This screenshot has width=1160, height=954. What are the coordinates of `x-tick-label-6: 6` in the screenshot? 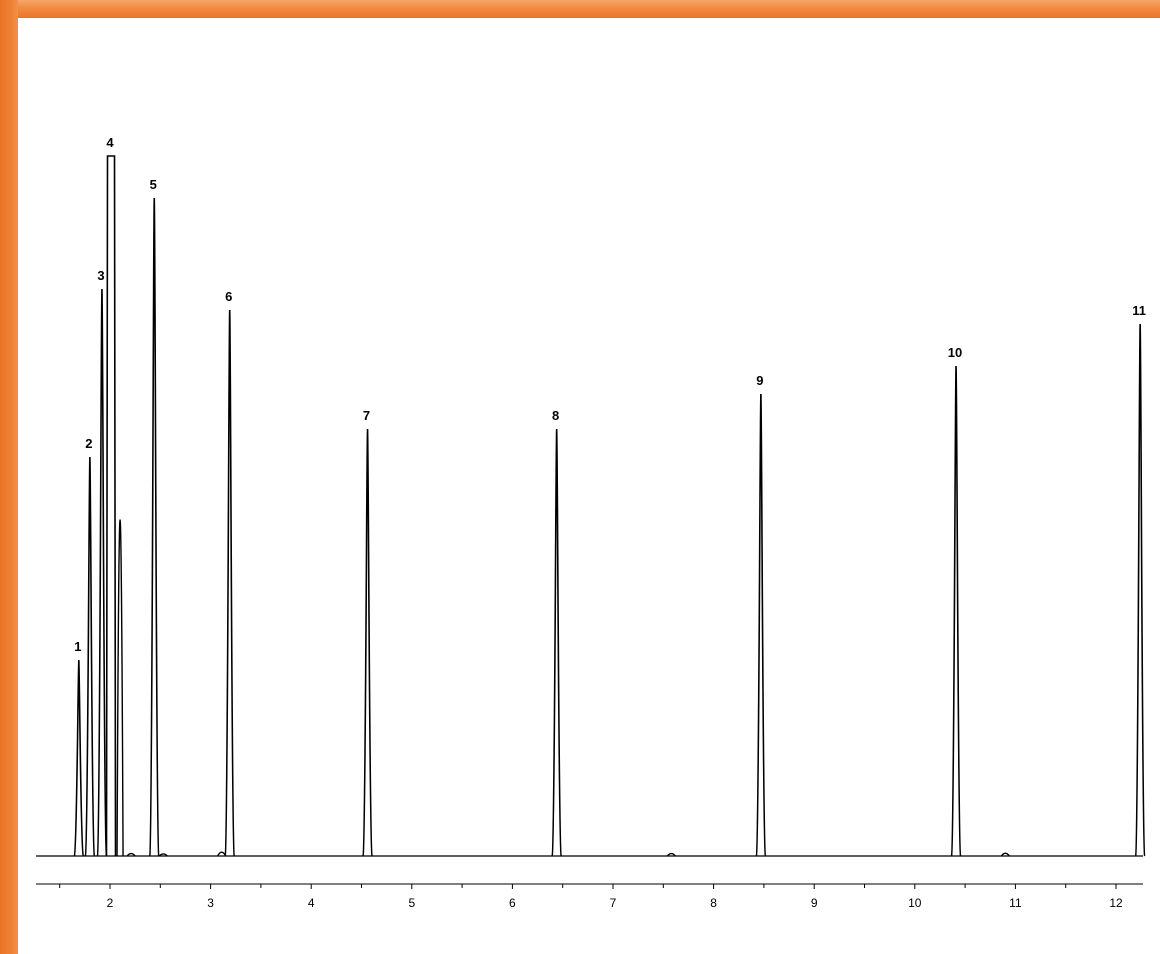 It's located at (512, 903).